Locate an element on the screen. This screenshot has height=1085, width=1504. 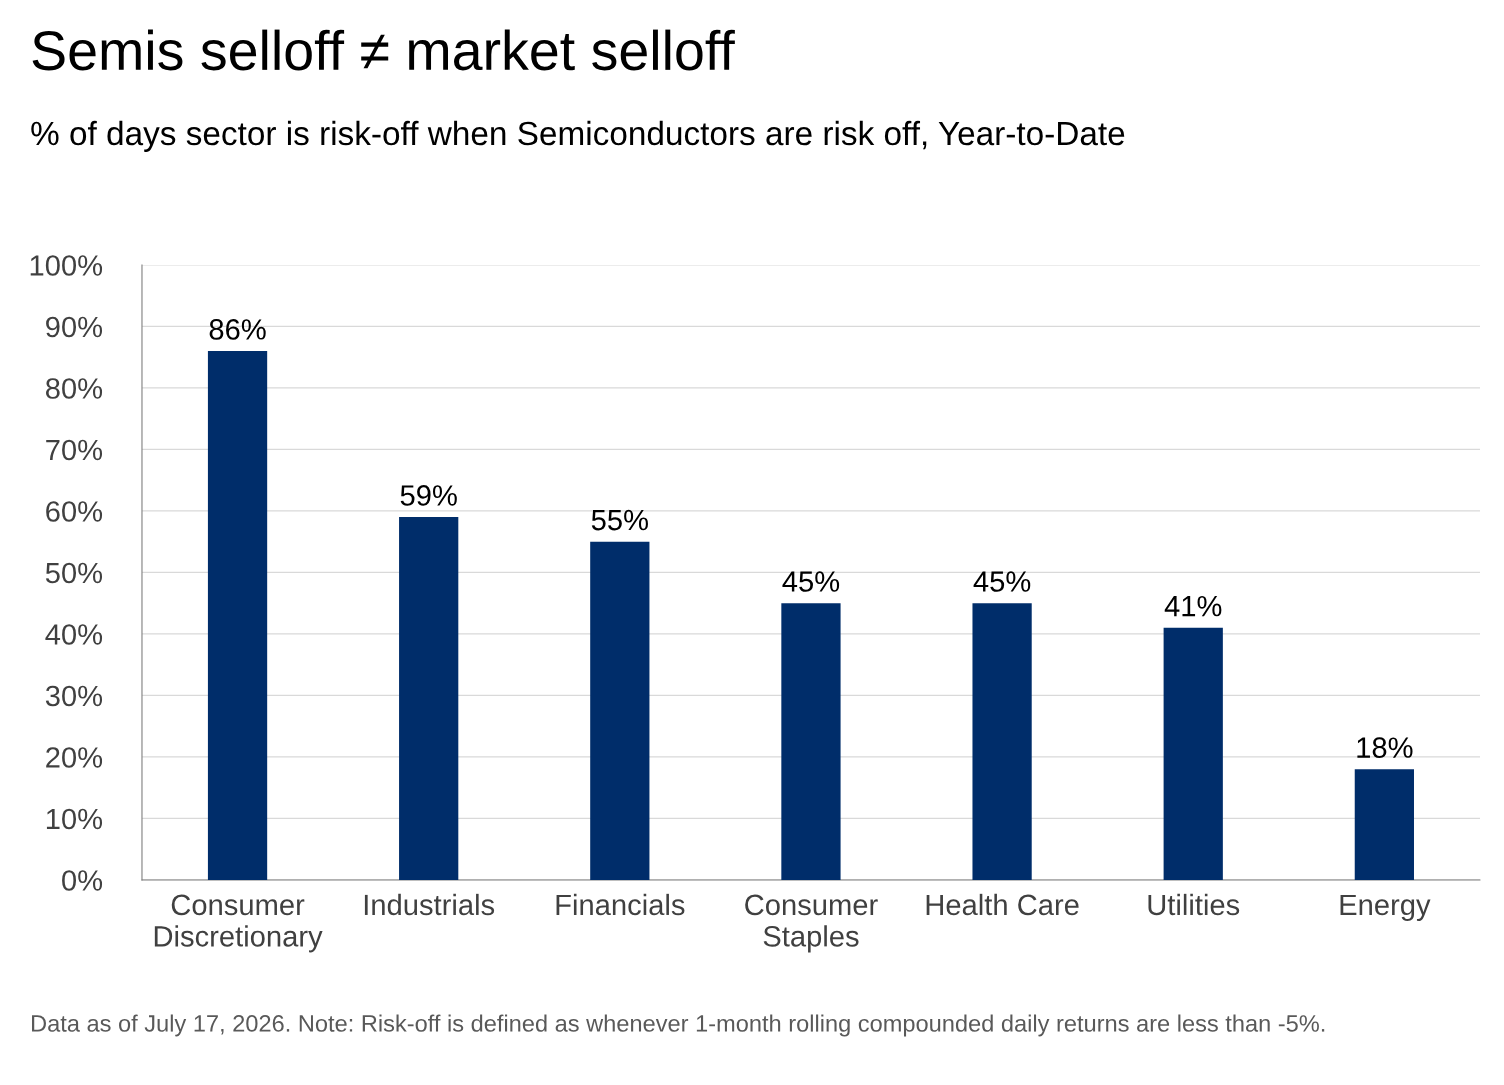
text: Data as of July 17, 2026. Note: Risk-off is defined as whenever 1-month rolling compounded daily returns are less than -5%. is located at coordinates (678, 1025).